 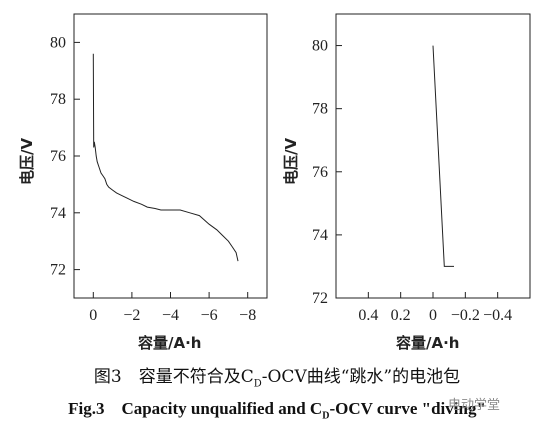 I want to click on left-x-axis-label: 容量/A·h, so click(x=169, y=343).